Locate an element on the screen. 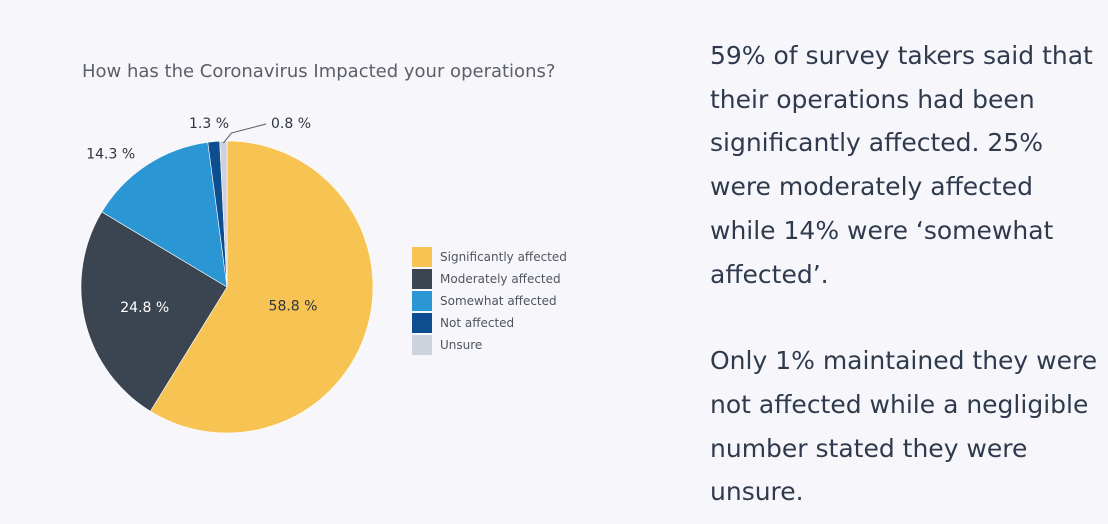 This screenshot has height=524, width=1108. legend-item-not-affected: Not affected is located at coordinates (489, 323).